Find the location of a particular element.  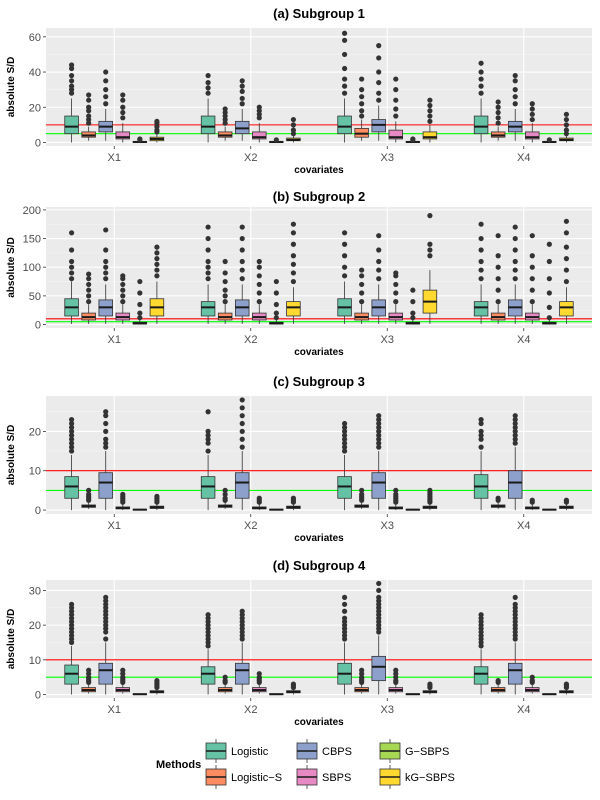

y-tick-label: 150 is located at coordinates (32, 240).